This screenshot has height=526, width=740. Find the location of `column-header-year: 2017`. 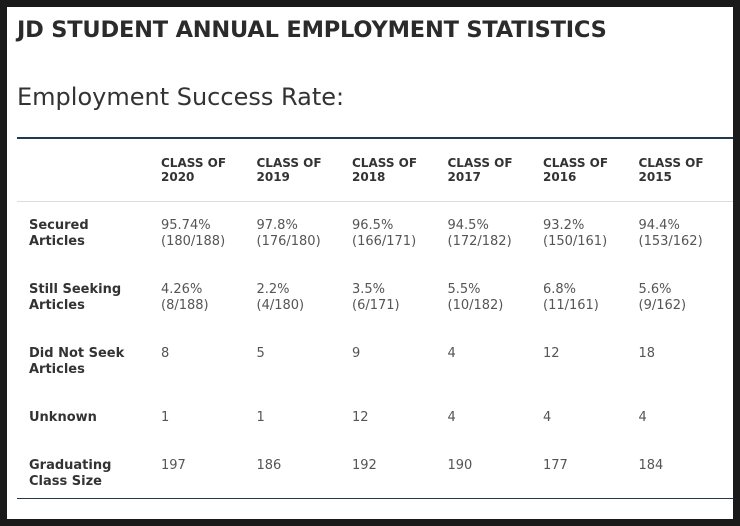

column-header-year: 2017 is located at coordinates (464, 177).